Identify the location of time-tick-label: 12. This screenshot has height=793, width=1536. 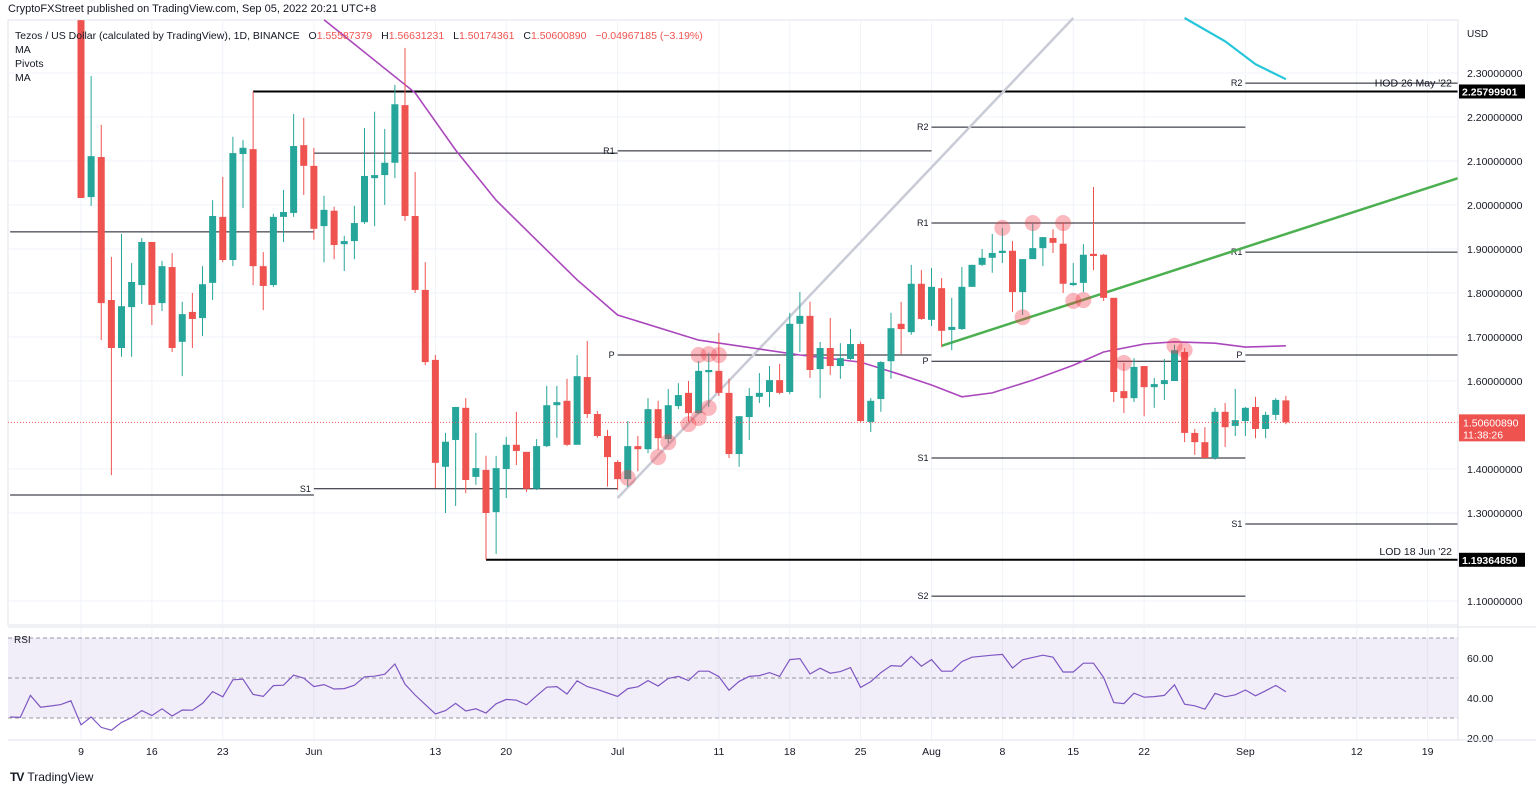
(1357, 752).